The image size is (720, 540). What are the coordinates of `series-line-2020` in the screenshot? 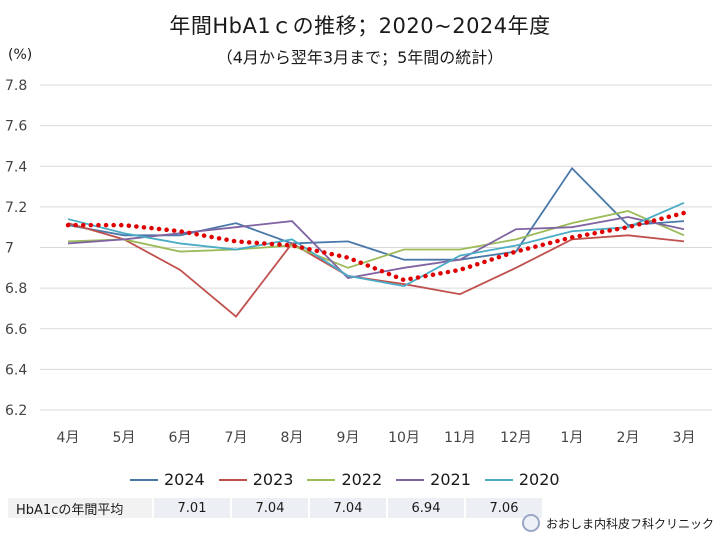 It's located at (376, 244).